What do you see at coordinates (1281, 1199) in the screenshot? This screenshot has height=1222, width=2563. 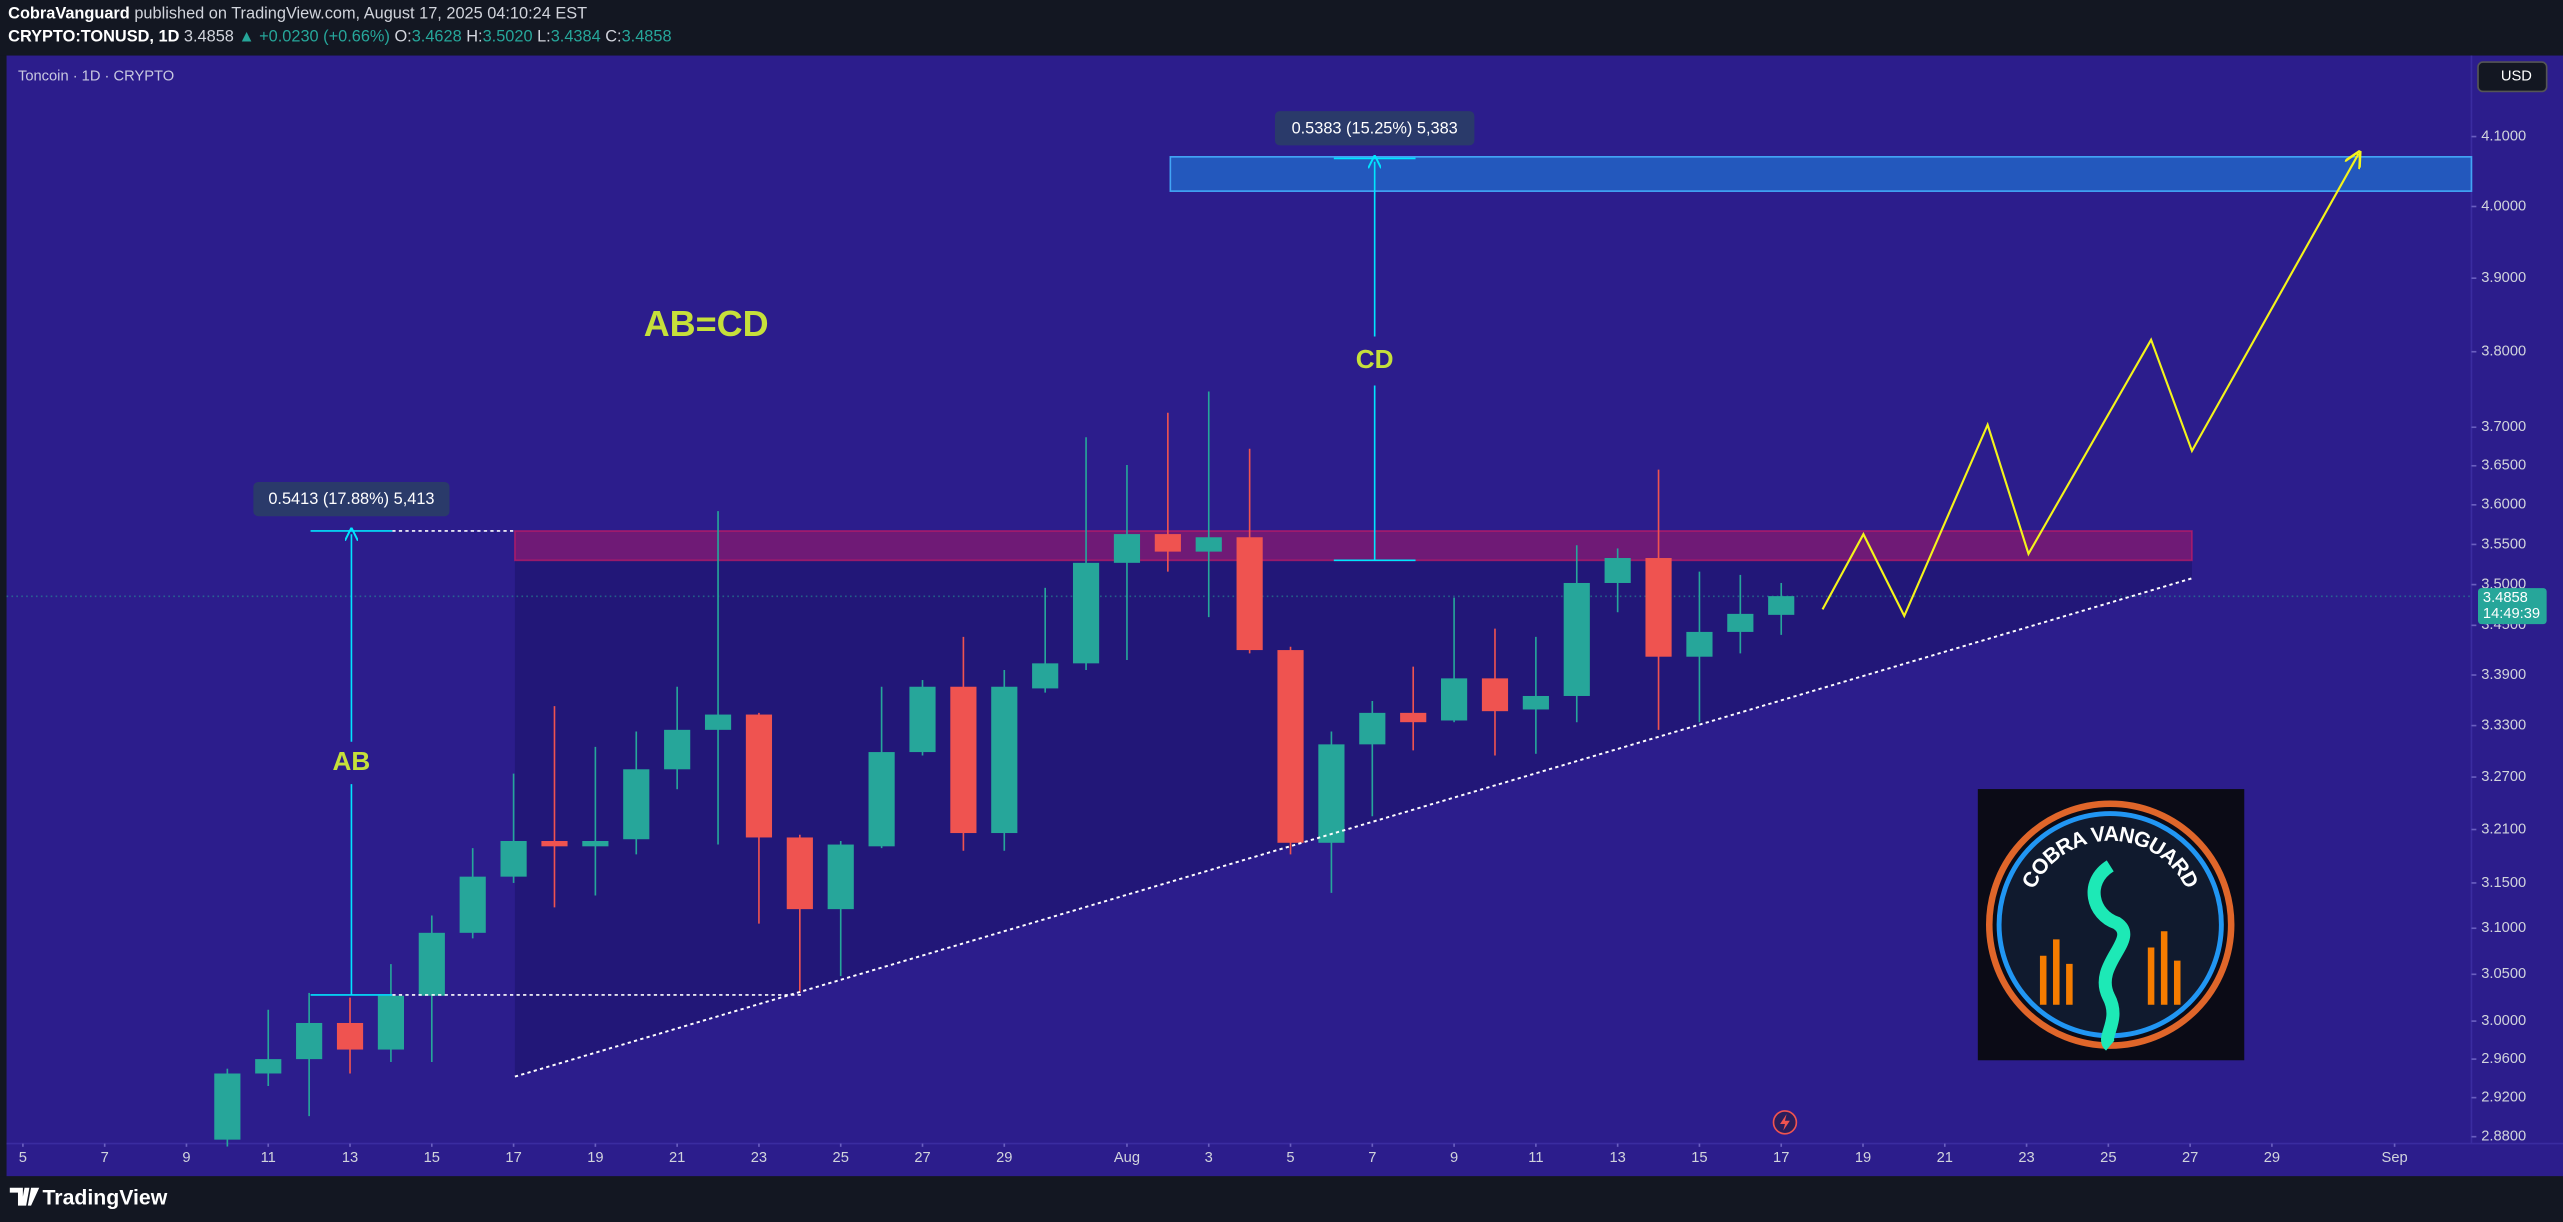 I see `footer-bg` at bounding box center [1281, 1199].